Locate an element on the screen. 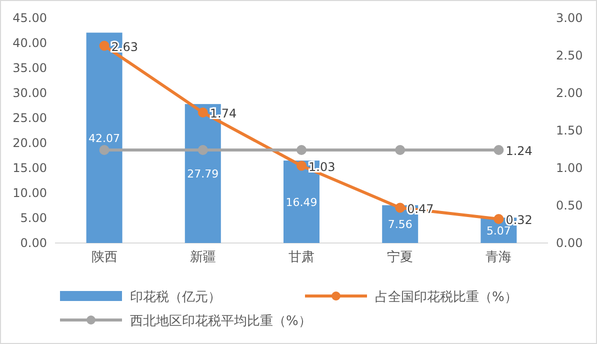  y2-tick-label: 0.00 is located at coordinates (569, 243).